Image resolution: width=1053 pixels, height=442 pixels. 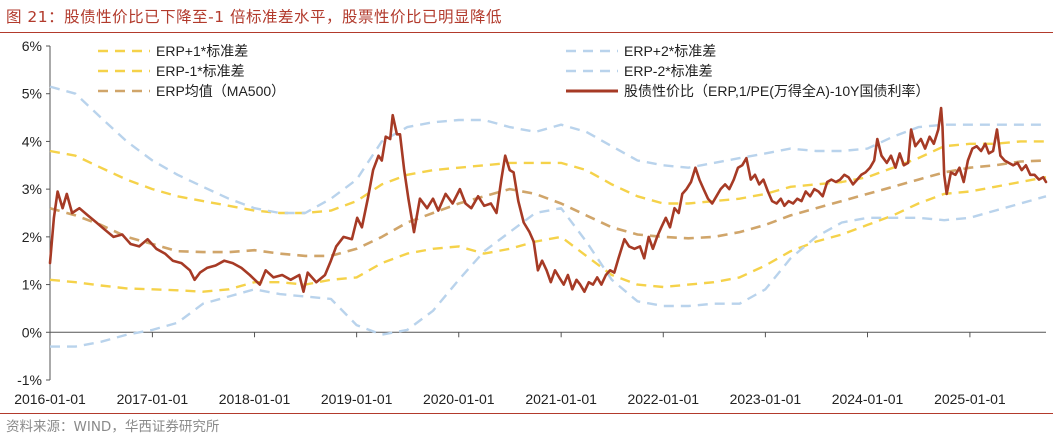 I want to click on legend-label: ERP+2*标准差, so click(x=670, y=51).